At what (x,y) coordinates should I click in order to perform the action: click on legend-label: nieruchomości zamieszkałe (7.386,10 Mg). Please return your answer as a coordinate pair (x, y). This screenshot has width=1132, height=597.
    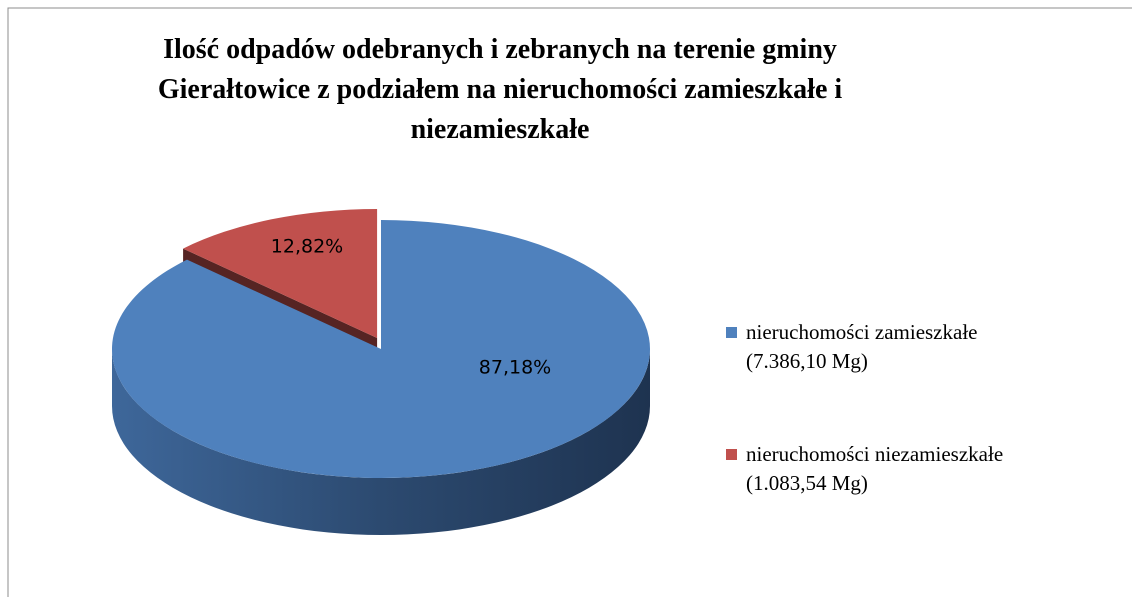
    Looking at the image, I should click on (862, 346).